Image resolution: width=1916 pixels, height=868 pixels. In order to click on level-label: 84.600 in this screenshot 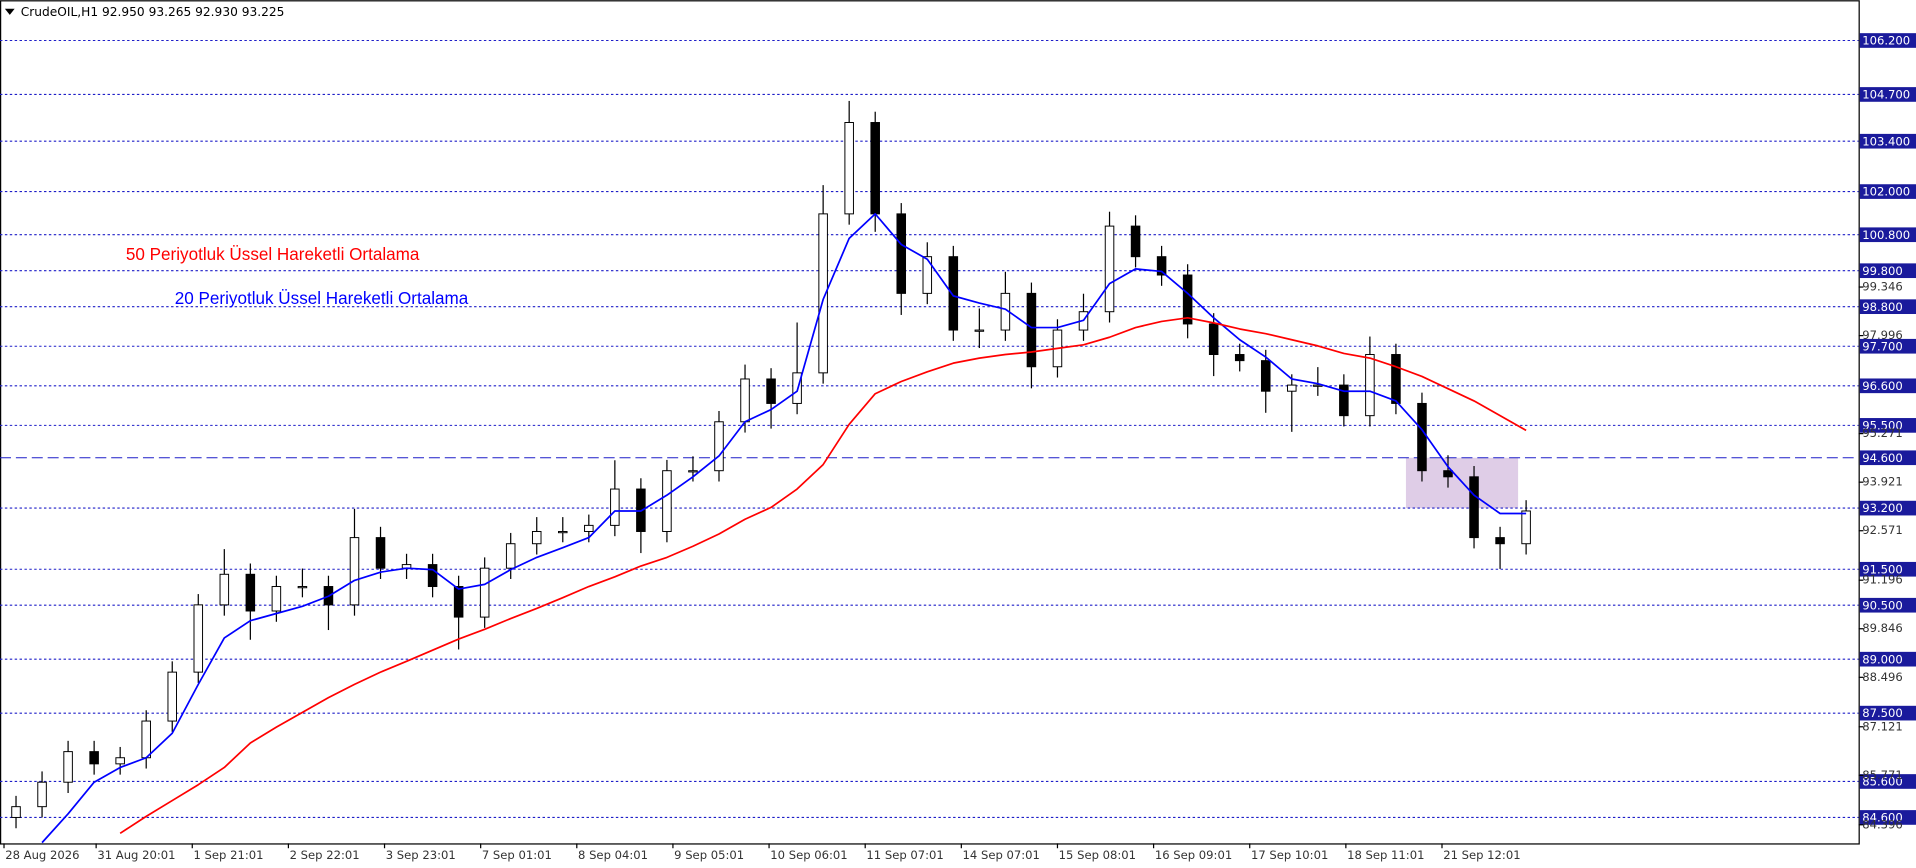, I will do `click(1882, 818)`.